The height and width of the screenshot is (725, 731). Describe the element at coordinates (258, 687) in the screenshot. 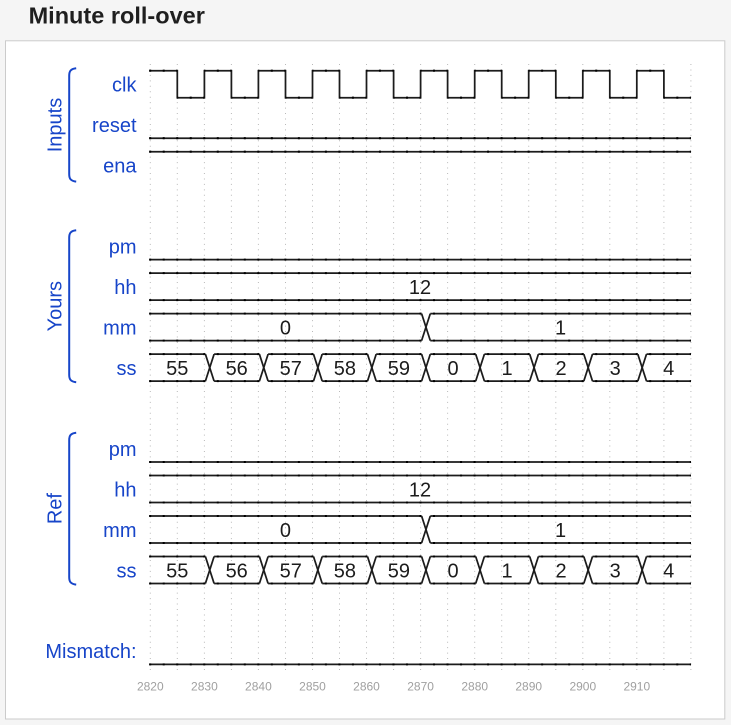

I see `svg-text: 2840` at that location.